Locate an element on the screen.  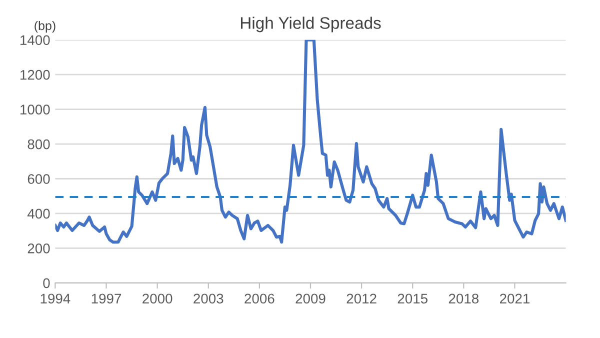
y-axis-title: (bp) is located at coordinates (45, 26).